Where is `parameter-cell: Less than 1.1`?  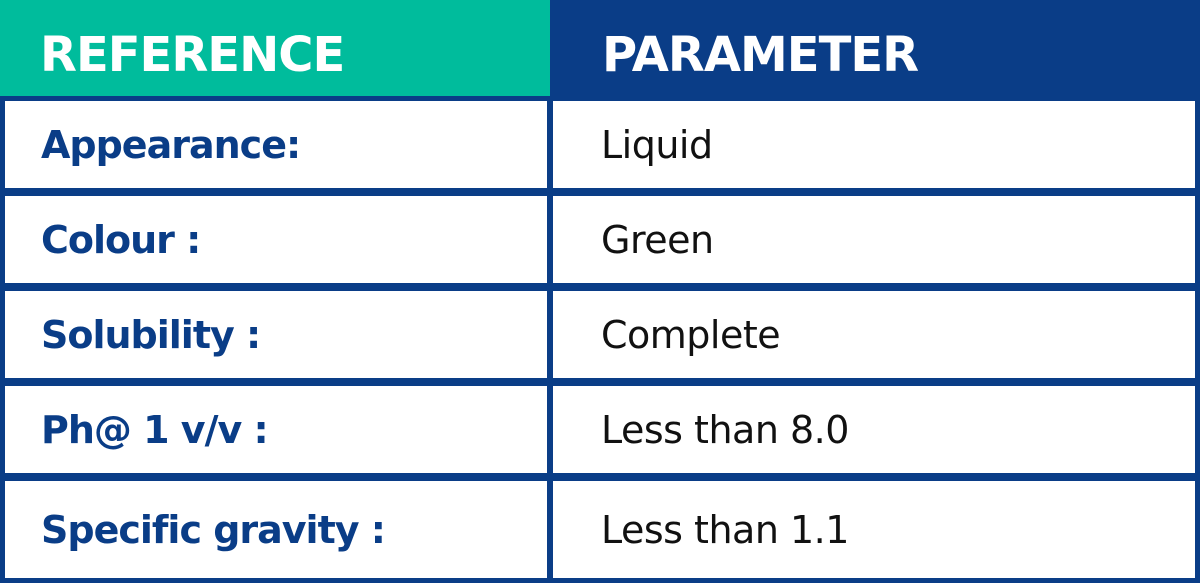
parameter-cell: Less than 1.1 is located at coordinates (874, 529).